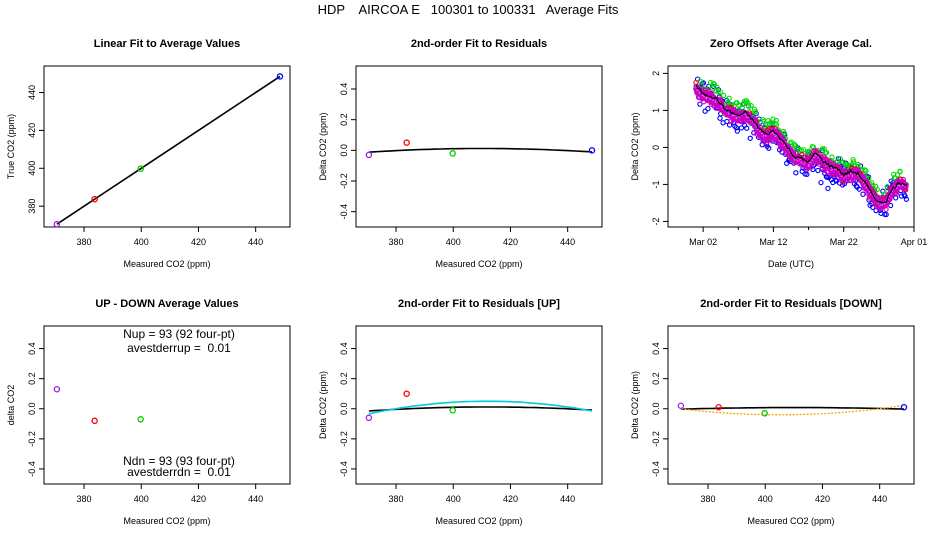 The image size is (936, 540). What do you see at coordinates (656, 147) in the screenshot?
I see `y-tick-label: 0` at bounding box center [656, 147].